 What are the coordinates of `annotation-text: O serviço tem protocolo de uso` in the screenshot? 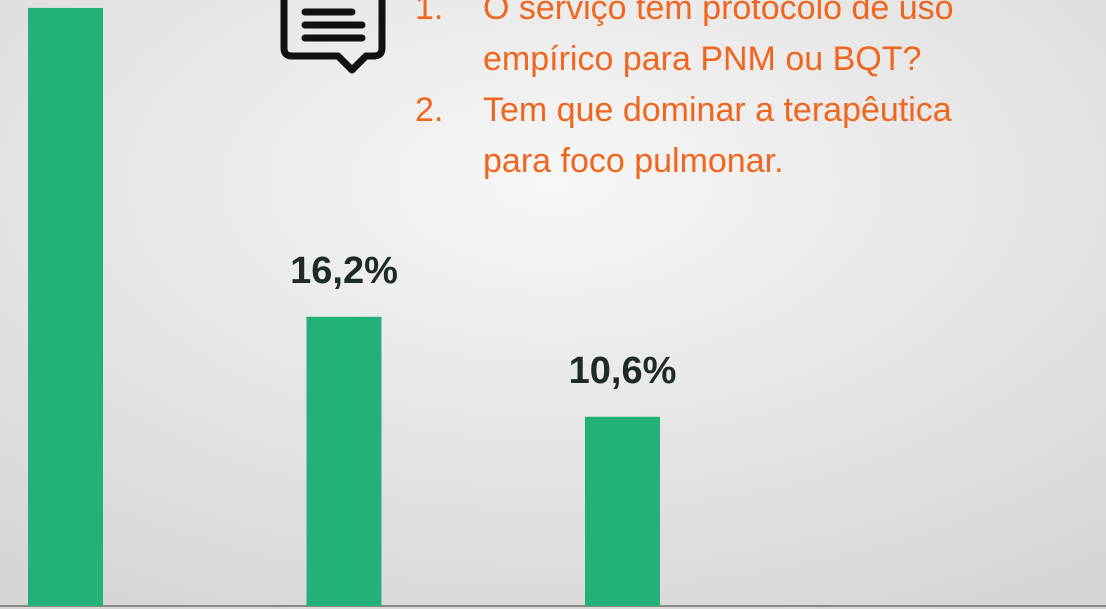 It's located at (718, 13).